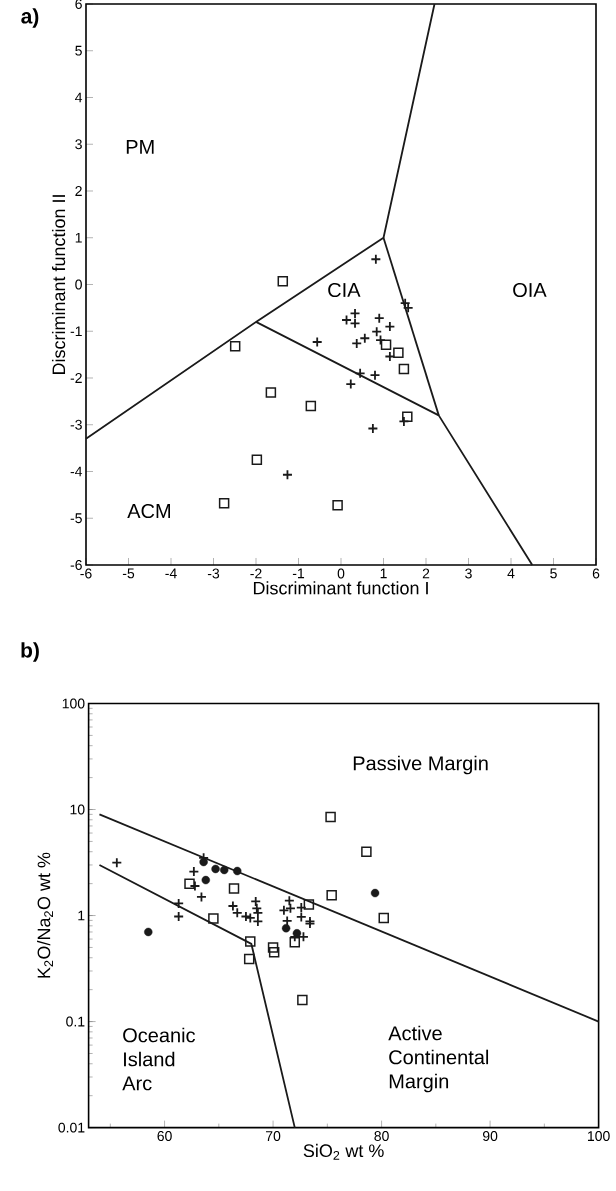 The image size is (616, 1191). Describe the element at coordinates (213, 573) in the screenshot. I see `x-tick-label: -3` at that location.